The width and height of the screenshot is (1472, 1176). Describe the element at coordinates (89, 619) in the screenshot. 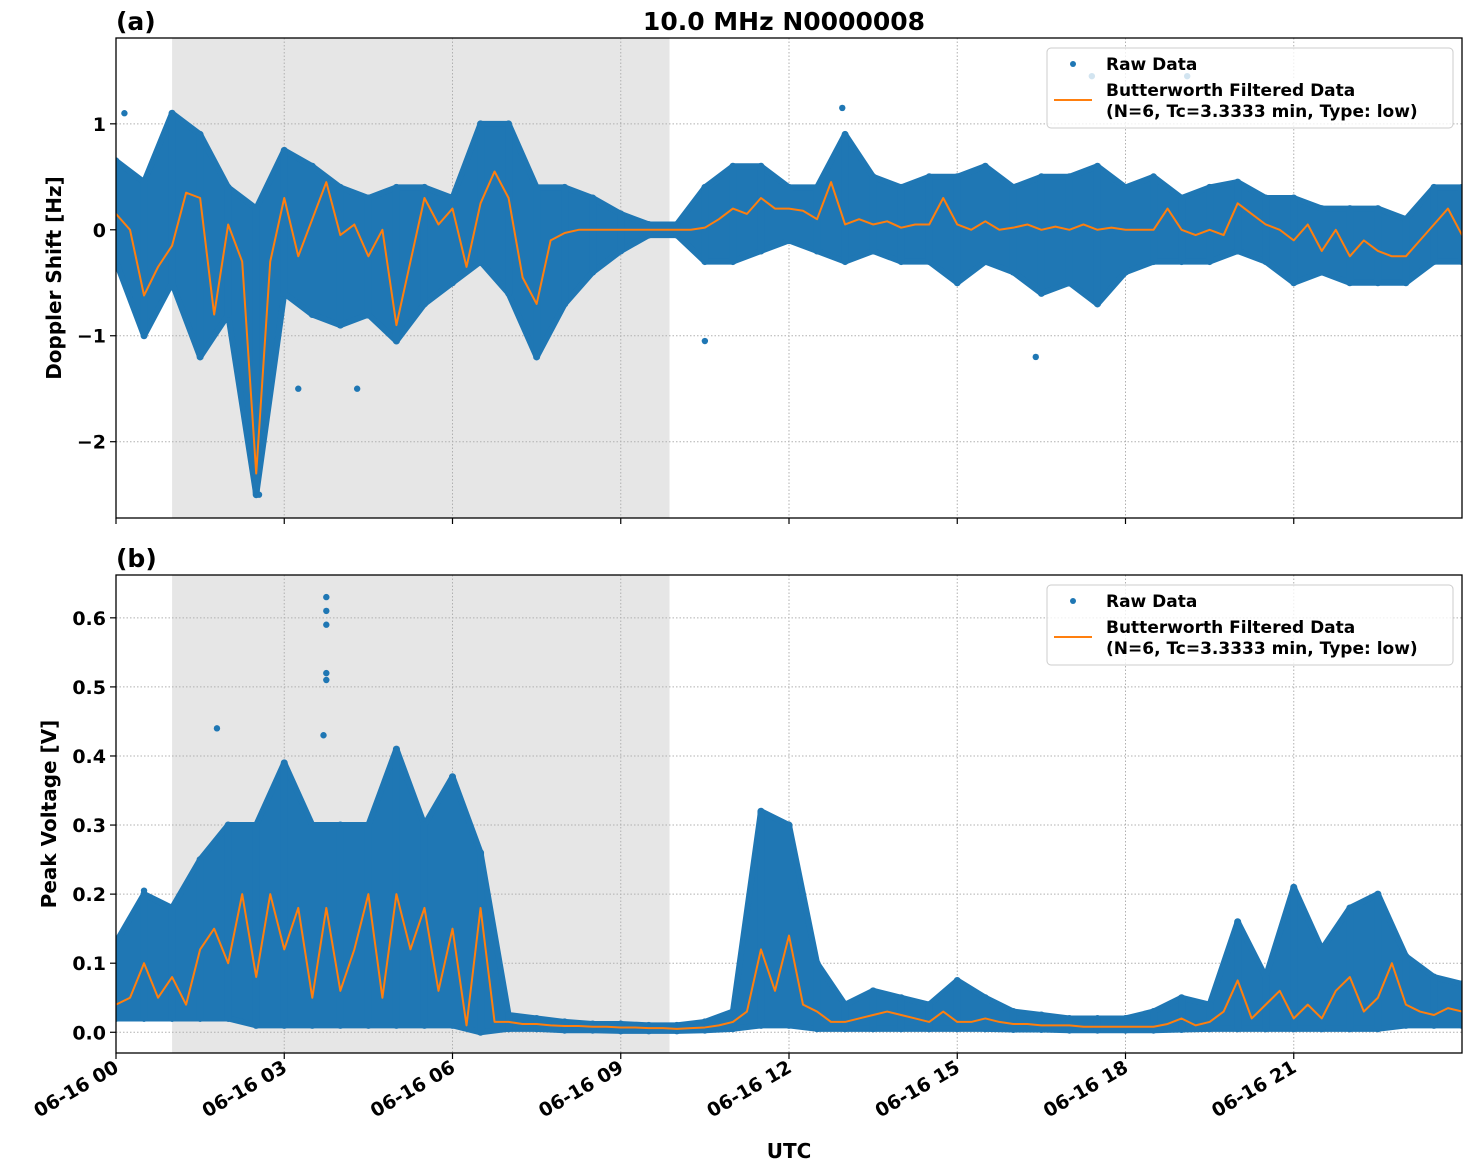

I see `y-tick-label: 0.6` at that location.